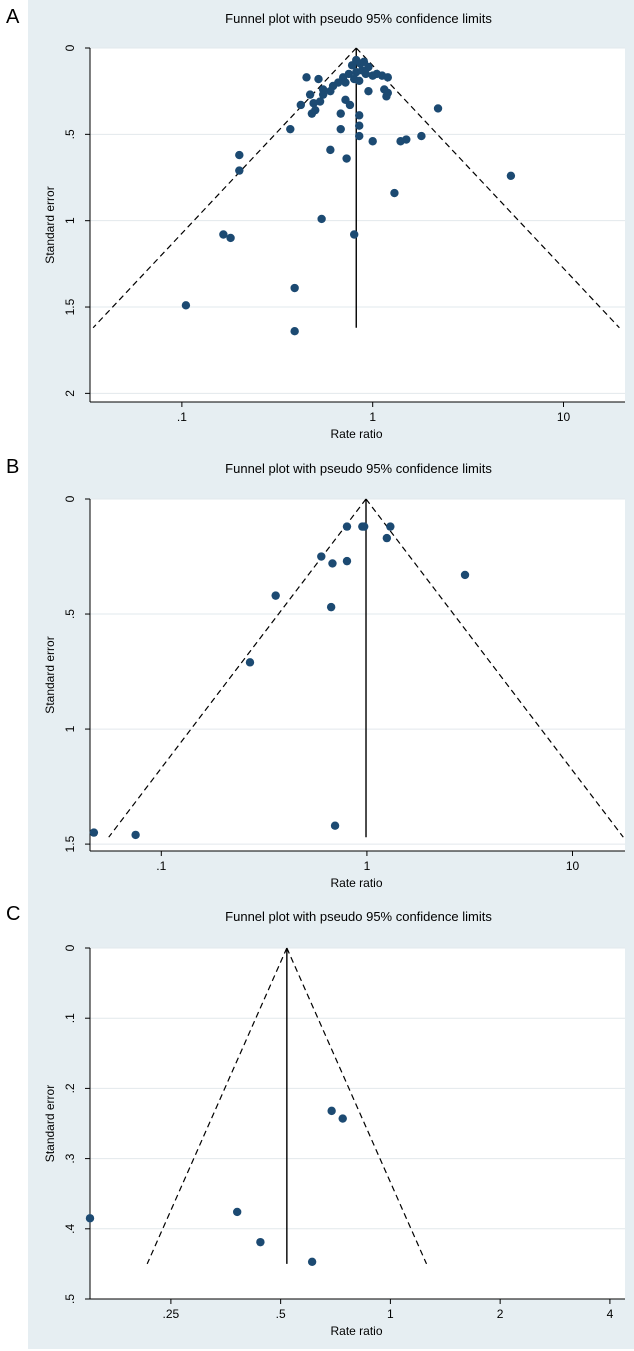  I want to click on y-tick-label: .4, so click(70, 1228).